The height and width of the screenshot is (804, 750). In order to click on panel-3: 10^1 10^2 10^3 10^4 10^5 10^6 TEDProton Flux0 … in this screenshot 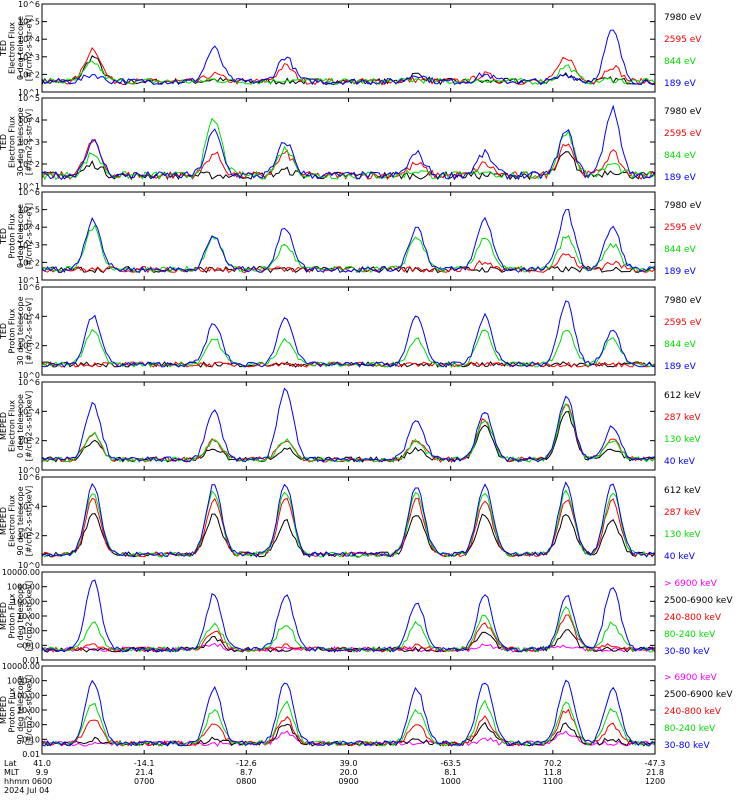, I will do `click(351, 236)`.